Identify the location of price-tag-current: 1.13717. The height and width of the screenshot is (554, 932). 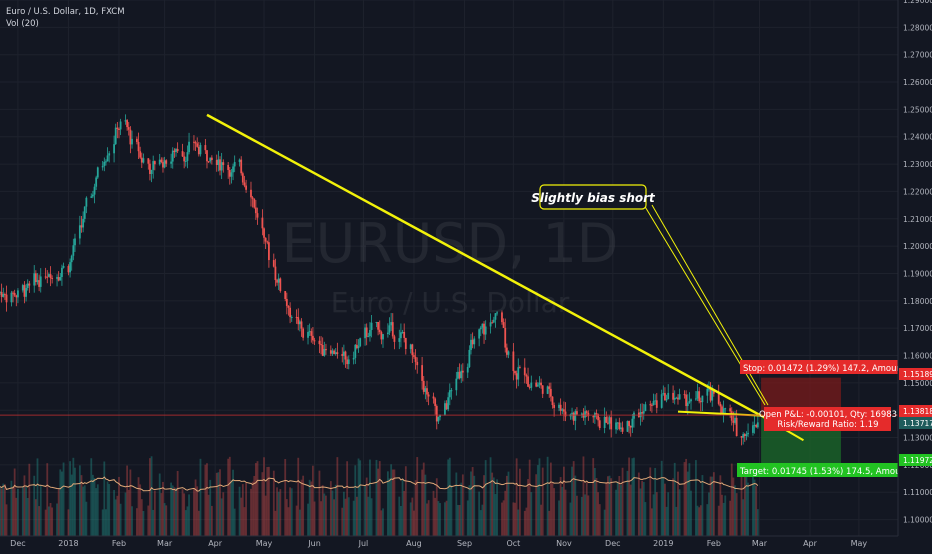
(915, 423).